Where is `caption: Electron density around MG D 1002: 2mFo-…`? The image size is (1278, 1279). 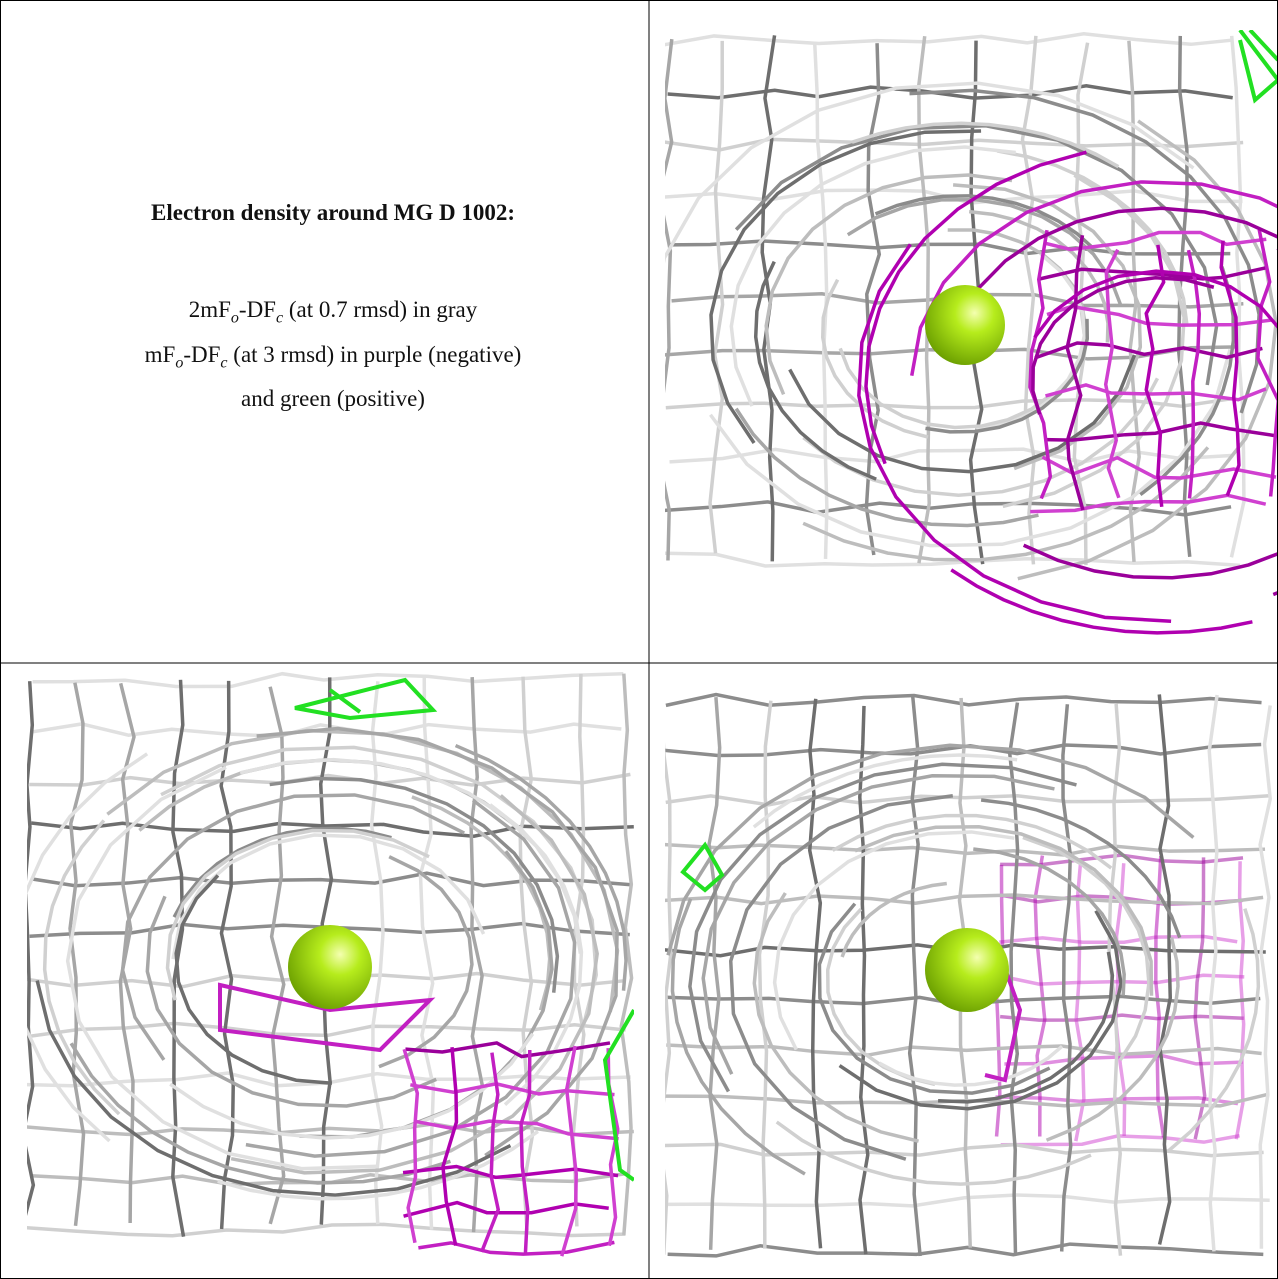
caption: Electron density around MG D 1002: 2mFo-… is located at coordinates (333, 308).